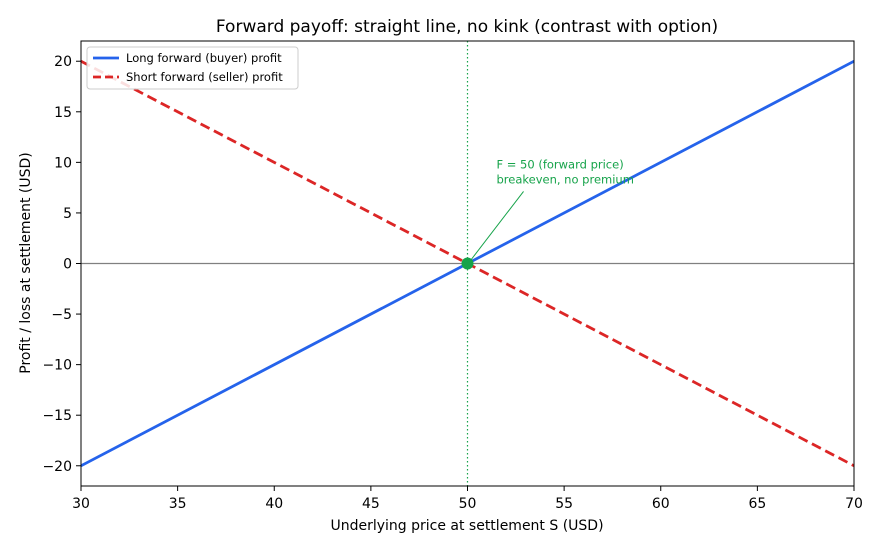 Image resolution: width=880 pixels, height=550 pixels. What do you see at coordinates (274, 504) in the screenshot?
I see `x-tick-label: 40` at bounding box center [274, 504].